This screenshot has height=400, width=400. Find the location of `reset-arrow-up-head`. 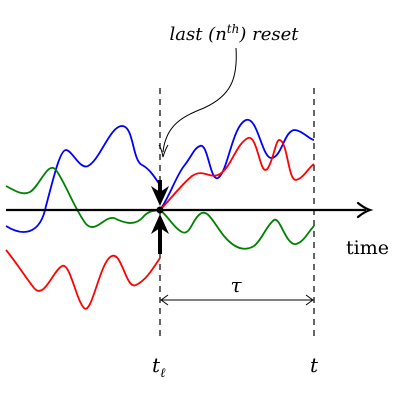

reset-arrow-up-head is located at coordinates (160, 224).